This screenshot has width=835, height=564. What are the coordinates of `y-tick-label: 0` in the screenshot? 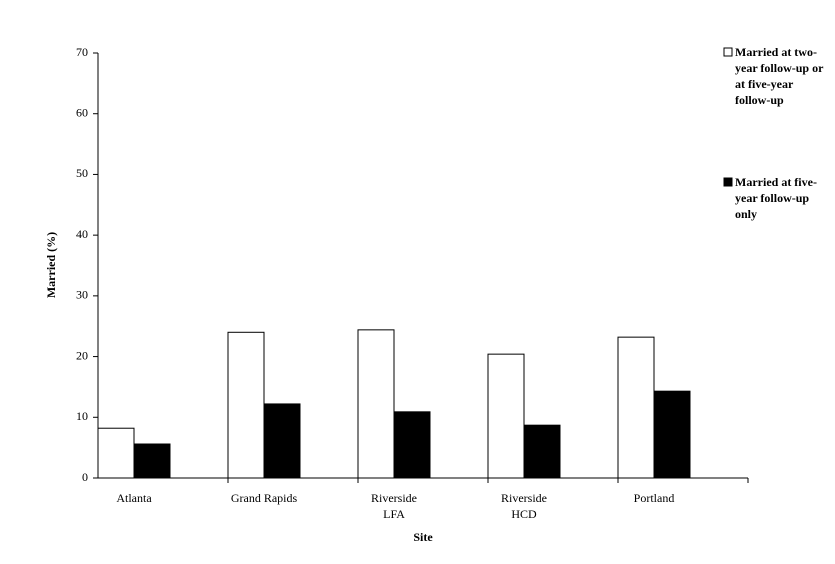 It's located at (85, 477).